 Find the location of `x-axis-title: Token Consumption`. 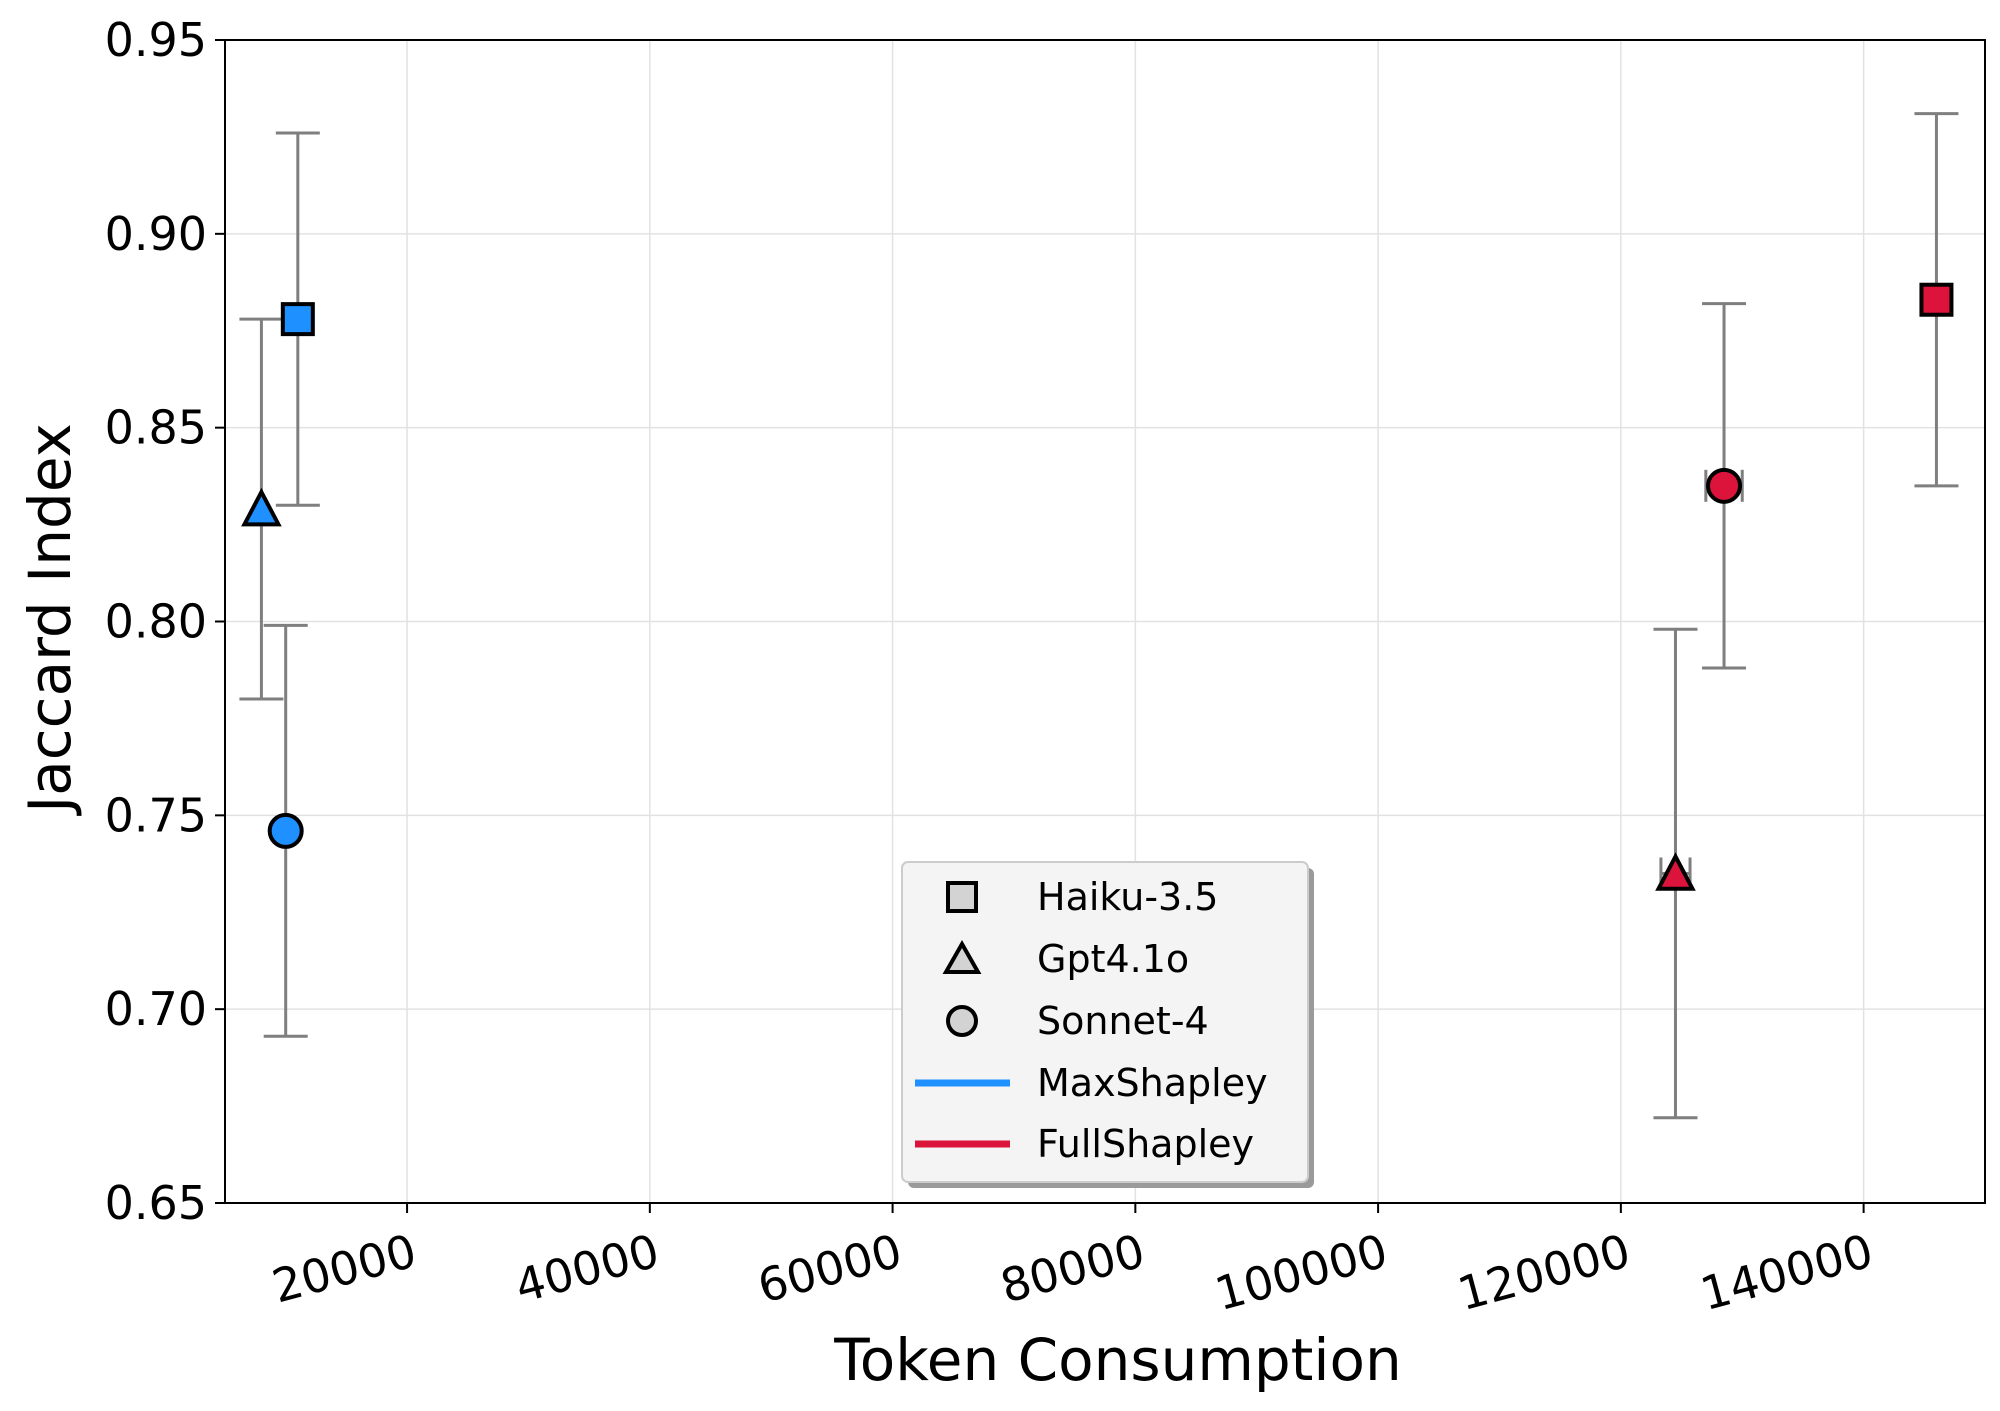

x-axis-title: Token Consumption is located at coordinates (1117, 1360).